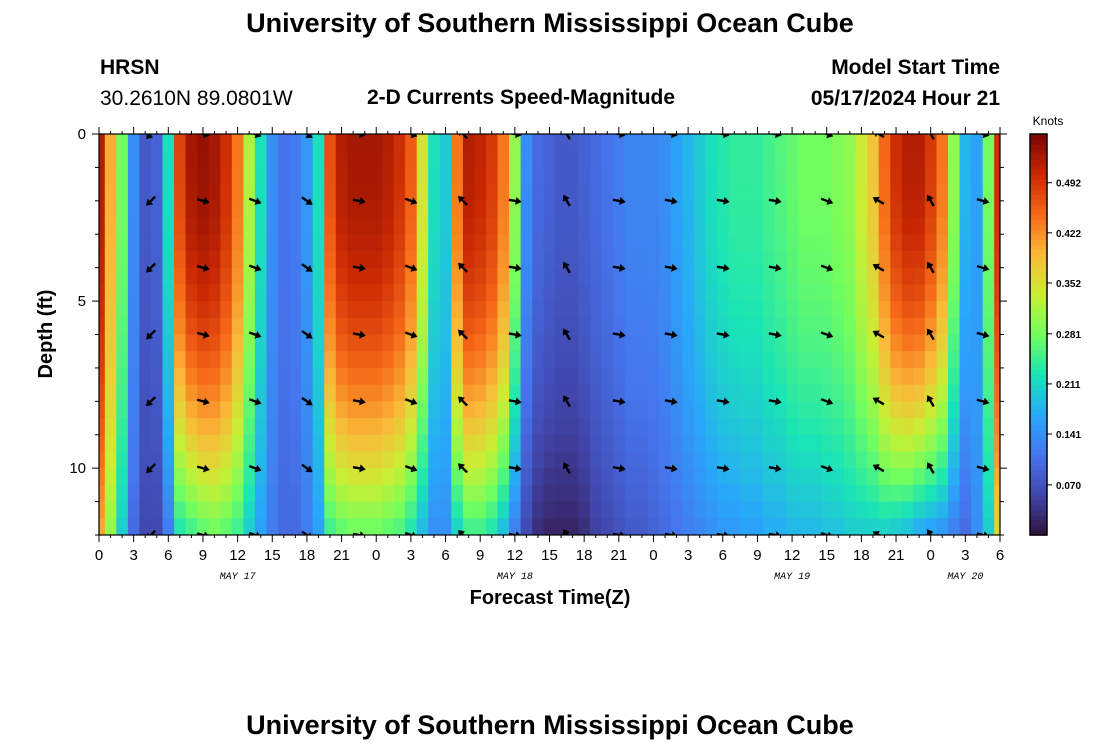 The width and height of the screenshot is (1100, 750). Describe the element at coordinates (826, 555) in the screenshot. I see `x-tick-label: 15` at that location.